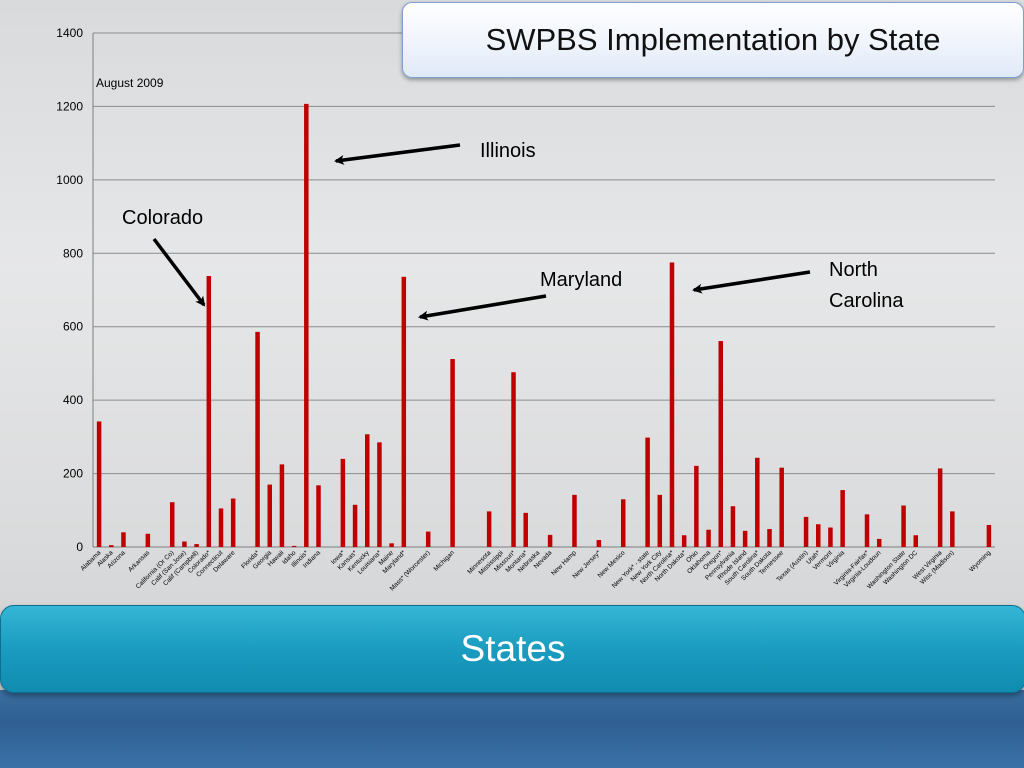  Describe the element at coordinates (69, 290) in the screenshot. I see `y-axis-ticks: 0 200 400 600 800 1000 1200 1400` at that location.